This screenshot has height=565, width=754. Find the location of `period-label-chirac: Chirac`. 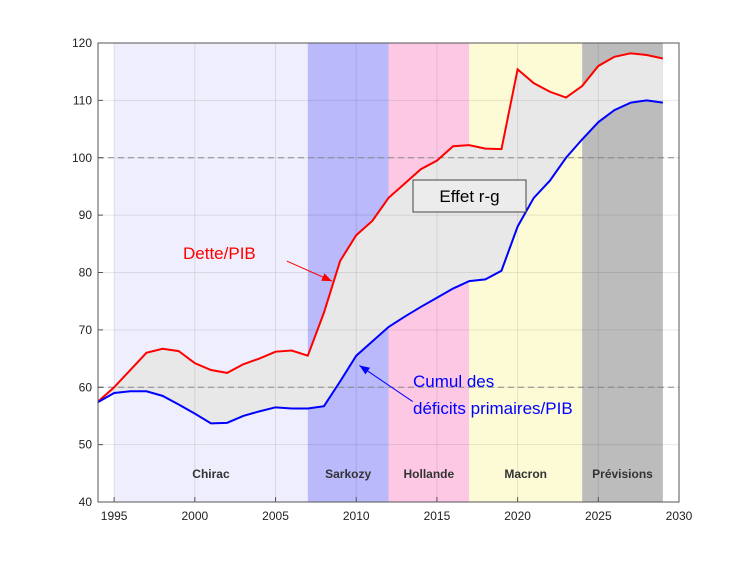

period-label-chirac: Chirac is located at coordinates (211, 474).